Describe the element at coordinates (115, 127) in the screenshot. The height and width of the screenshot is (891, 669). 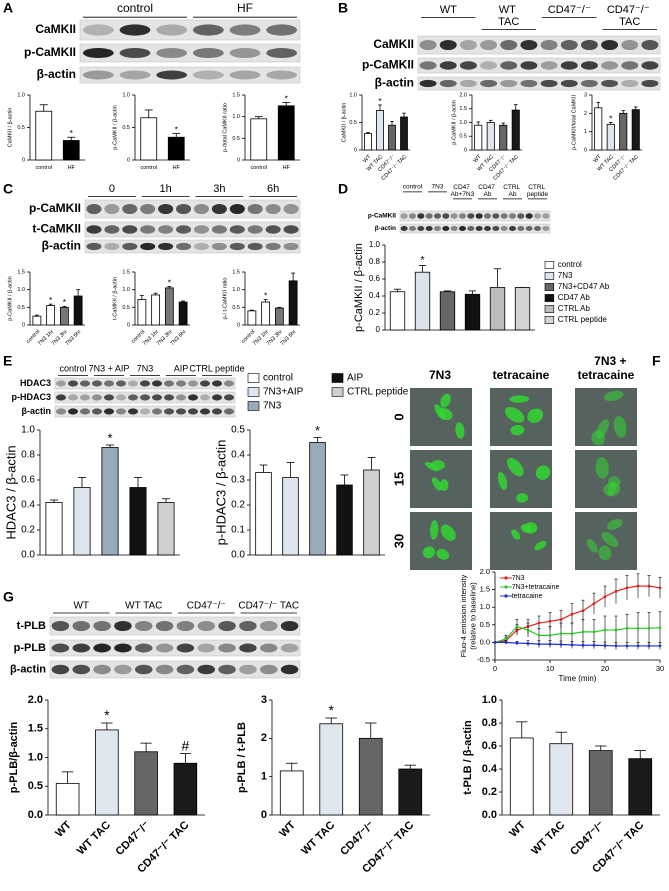
I see `y-axis-label: p-CaMKII / β-actin` at that location.